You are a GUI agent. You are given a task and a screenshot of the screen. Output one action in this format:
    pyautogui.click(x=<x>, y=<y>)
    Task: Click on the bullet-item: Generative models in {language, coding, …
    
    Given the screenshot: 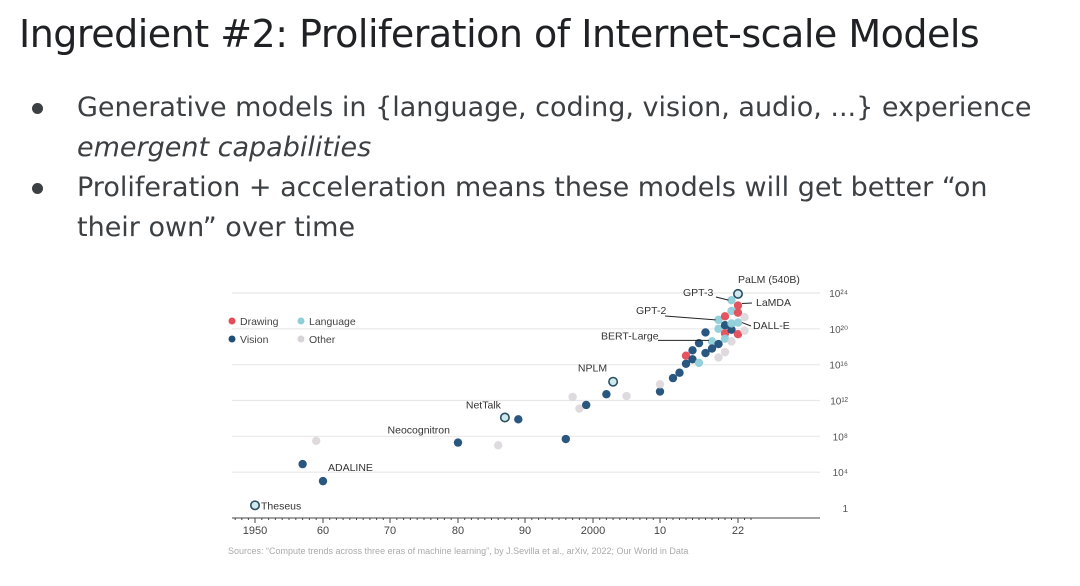 What is the action you would take?
    pyautogui.click(x=540, y=128)
    